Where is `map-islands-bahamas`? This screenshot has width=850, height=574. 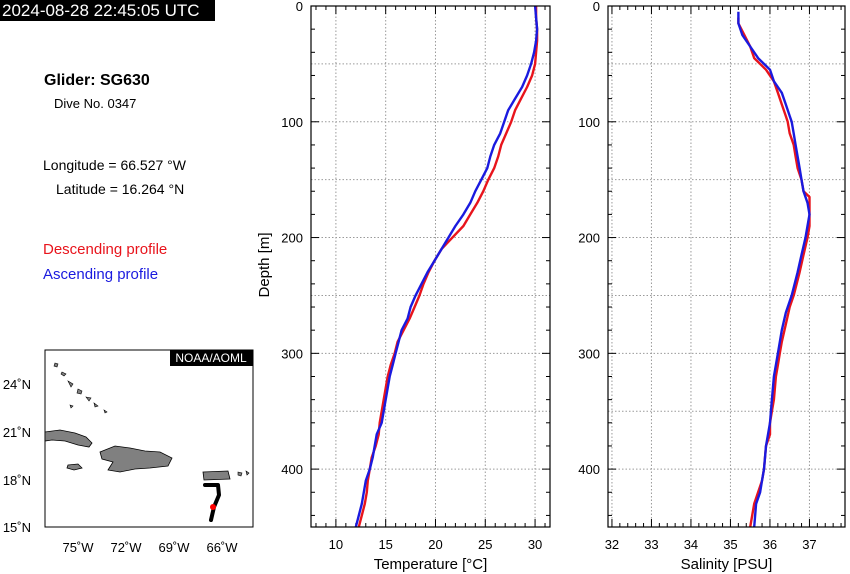 map-islands-bahamas is located at coordinates (80, 388).